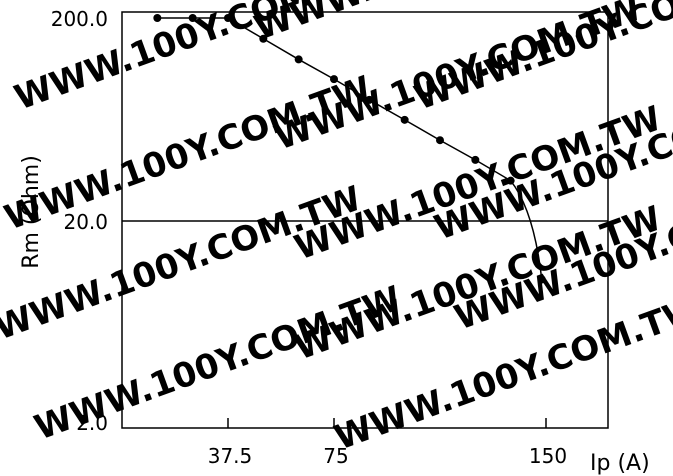  Describe the element at coordinates (620, 463) in the screenshot. I see `x-axis-label: Ip (A)` at that location.